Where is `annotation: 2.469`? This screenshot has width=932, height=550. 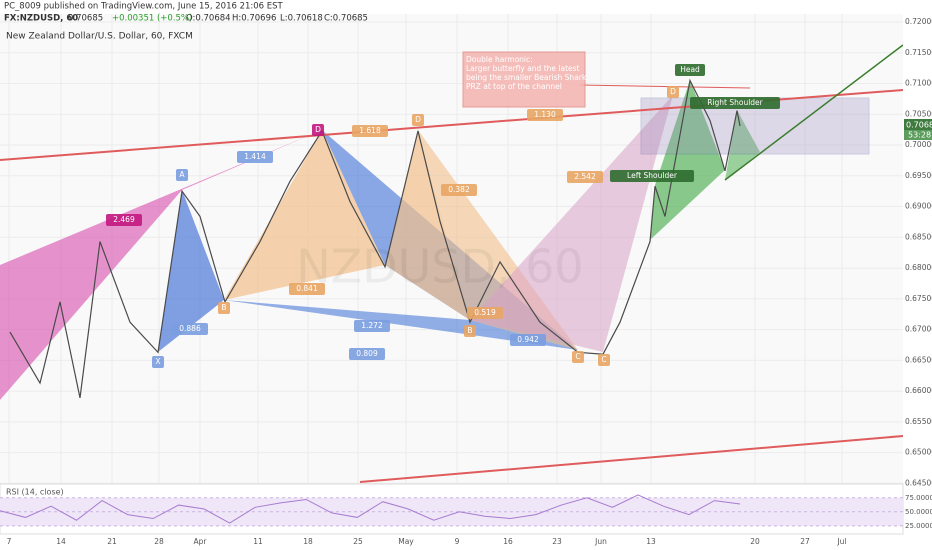 annotation: 2.469 is located at coordinates (124, 219).